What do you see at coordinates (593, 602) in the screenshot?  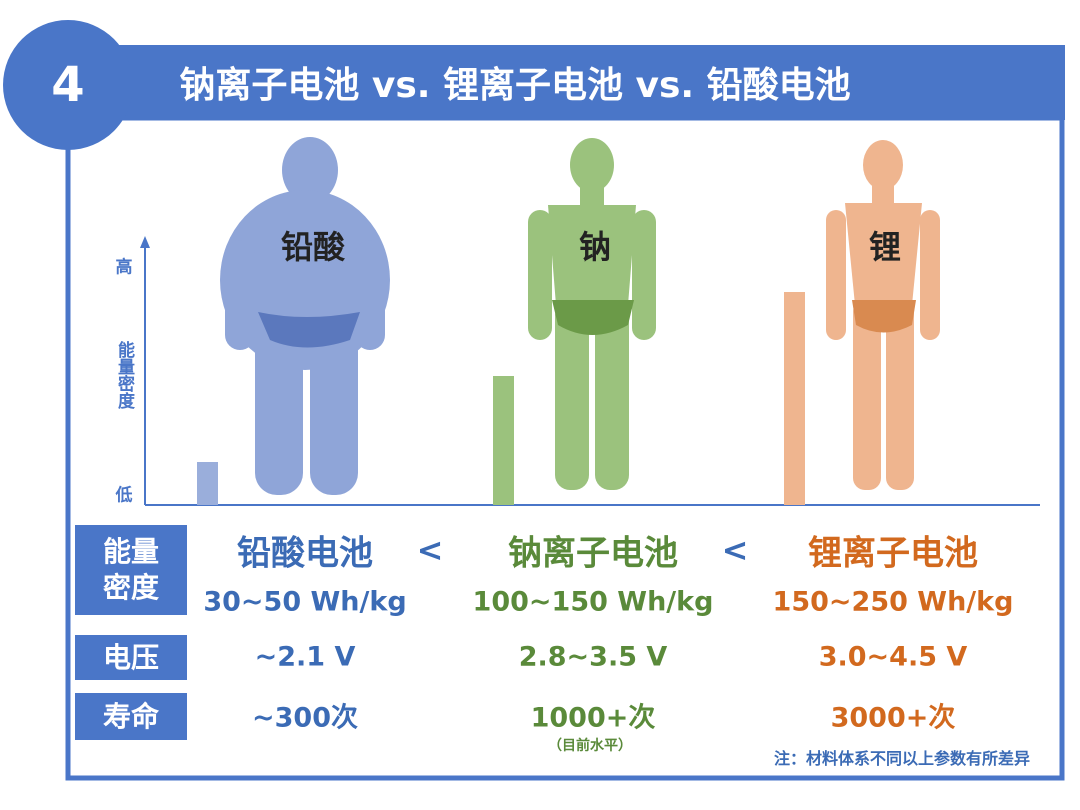 I see `cell-energy: 100~150 Wh/kg` at bounding box center [593, 602].